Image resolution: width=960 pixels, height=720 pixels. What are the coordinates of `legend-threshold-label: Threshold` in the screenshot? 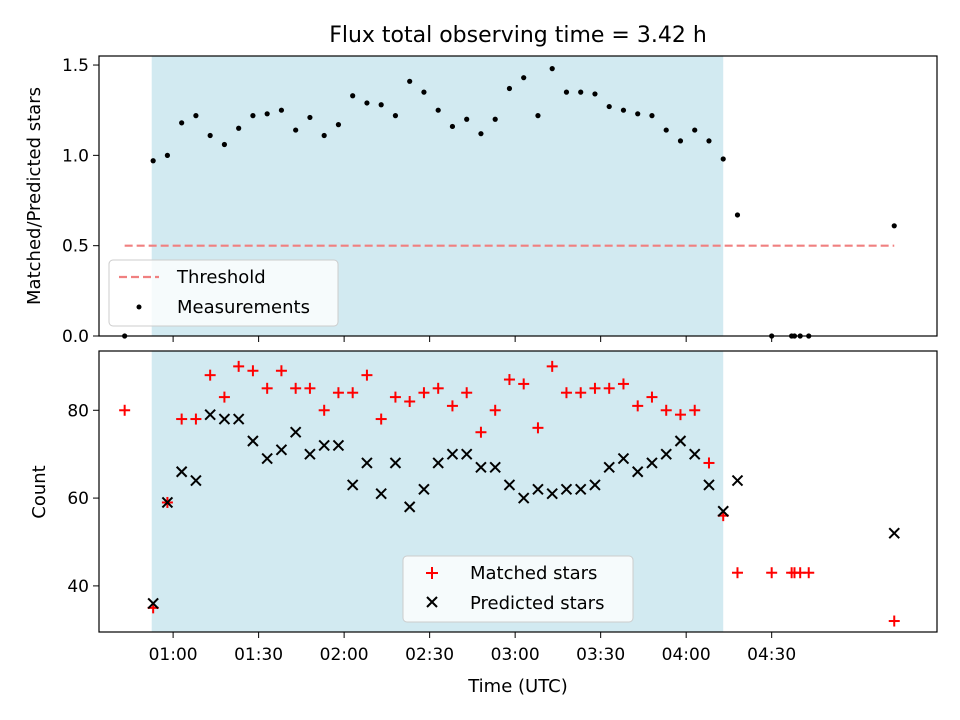 It's located at (221, 277).